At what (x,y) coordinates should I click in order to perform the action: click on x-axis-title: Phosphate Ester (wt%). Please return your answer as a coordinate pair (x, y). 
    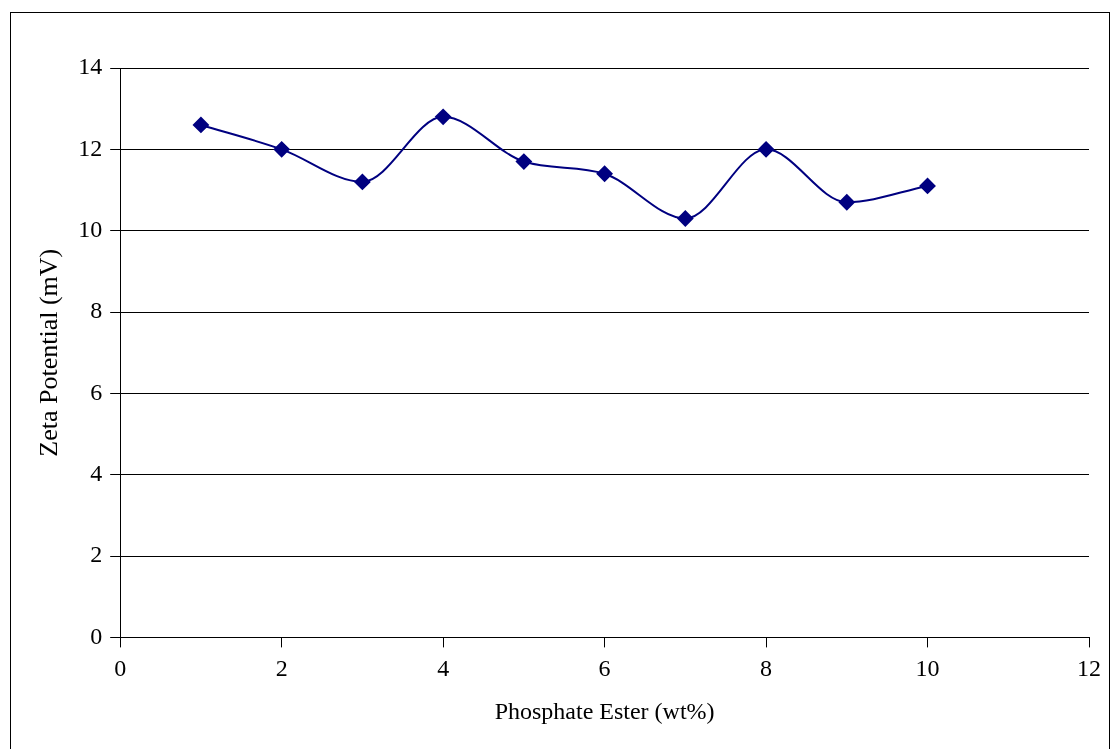
    Looking at the image, I should click on (604, 710).